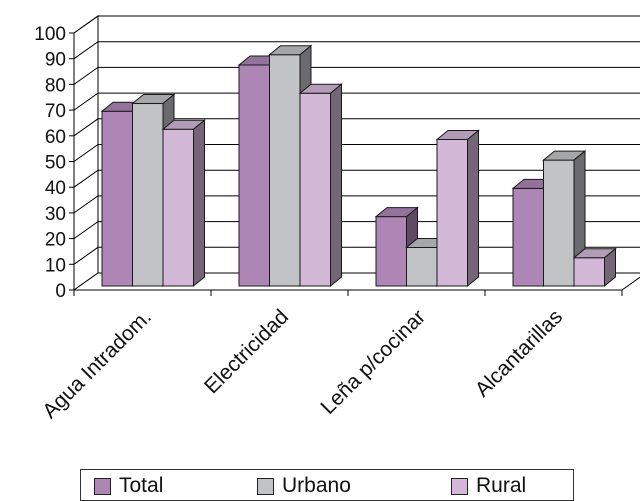 The image size is (640, 501). What do you see at coordinates (55, 163) in the screenshot?
I see `y-tick-label: 50` at bounding box center [55, 163].